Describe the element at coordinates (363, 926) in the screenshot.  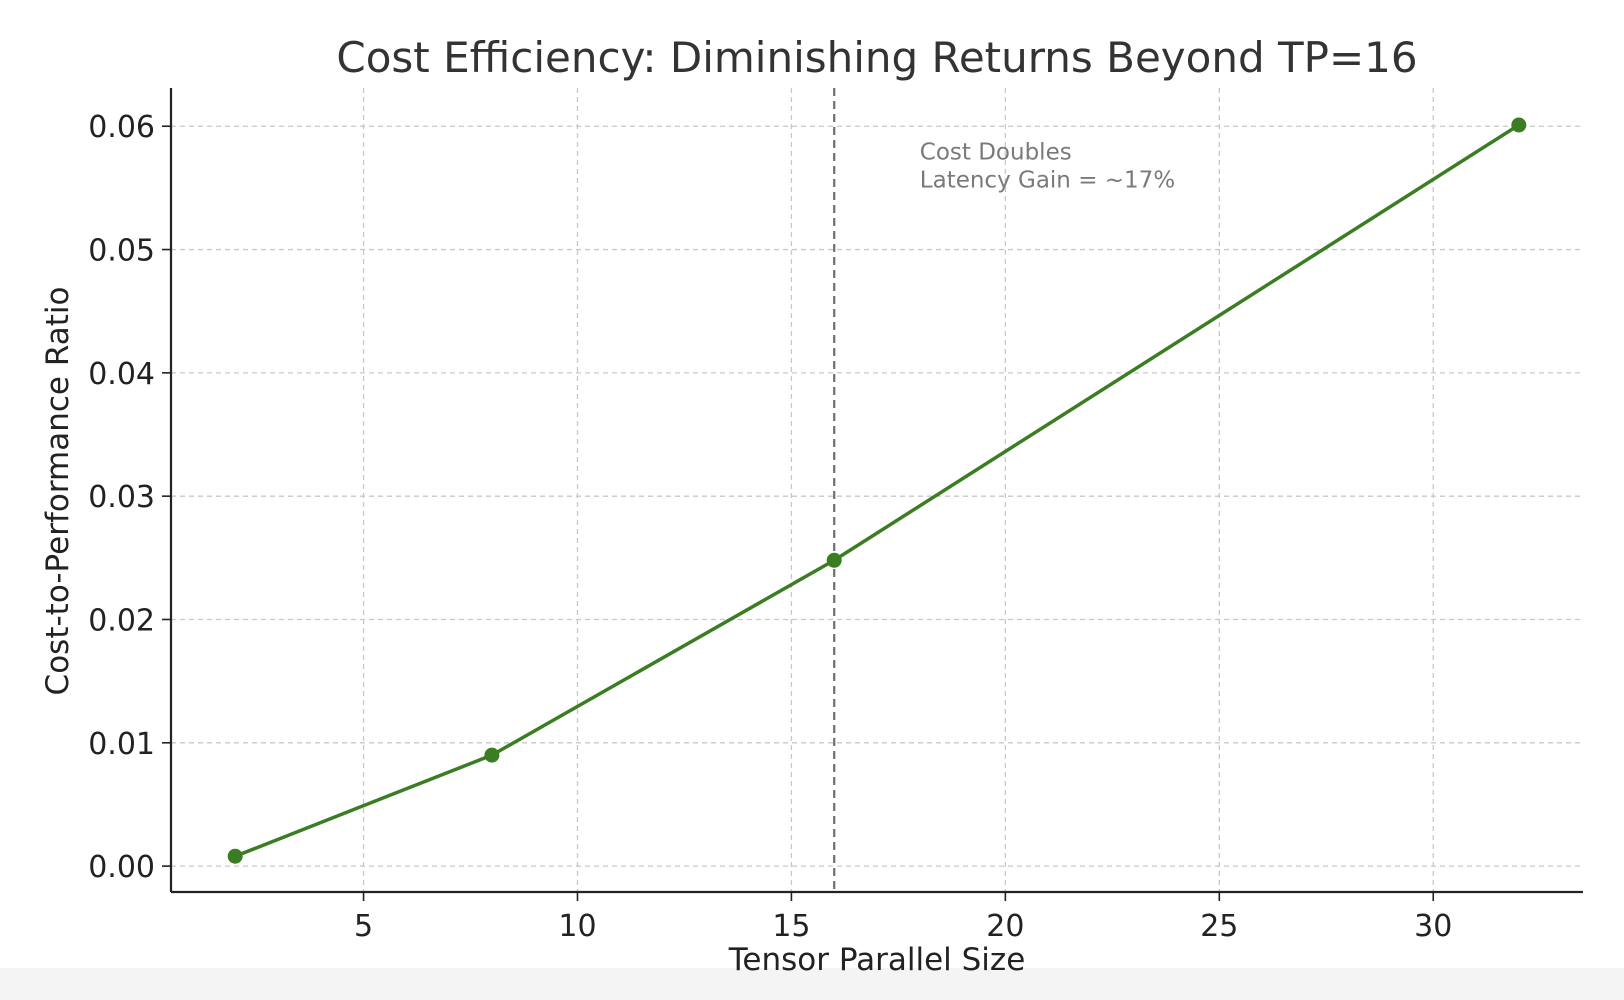
I see `x-tick-label: 5` at that location.